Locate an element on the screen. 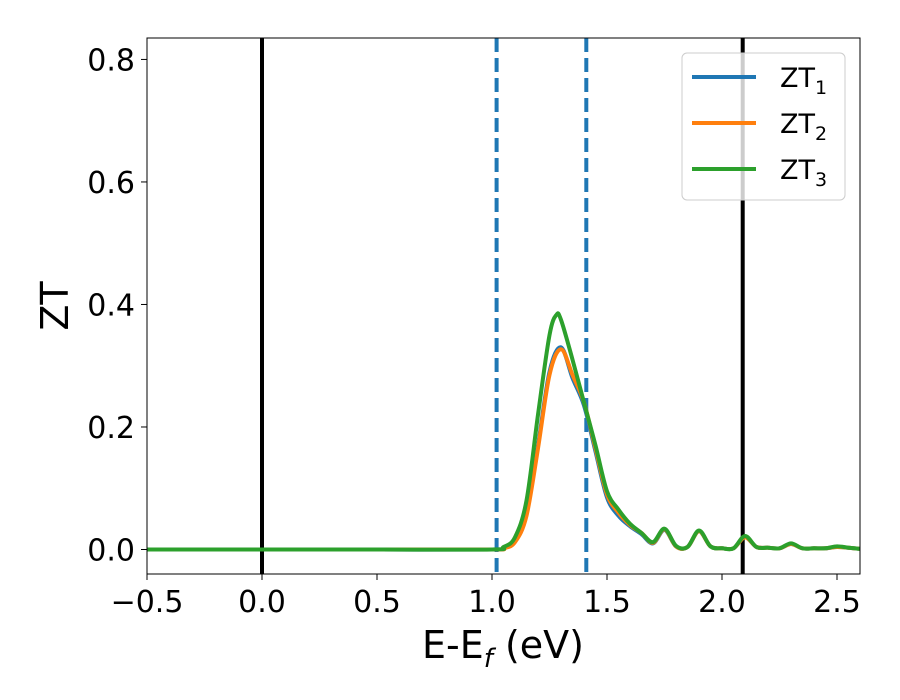 This screenshot has width=900, height=700. y-tick-label: 0.6 is located at coordinates (111, 183).